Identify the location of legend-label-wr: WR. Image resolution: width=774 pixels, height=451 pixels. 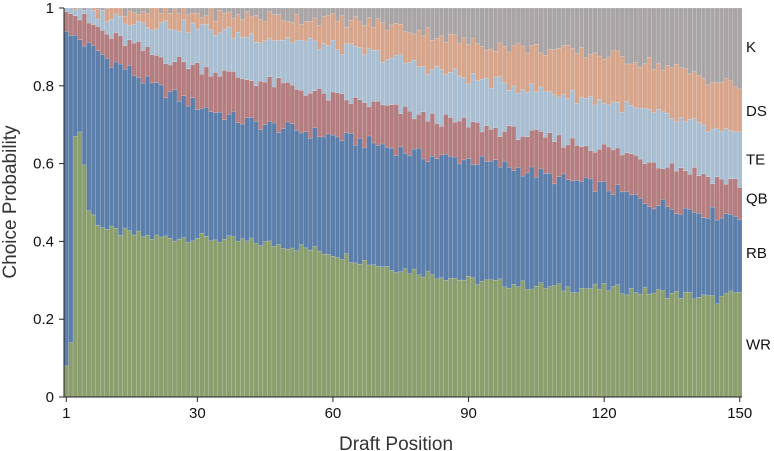
(758, 344).